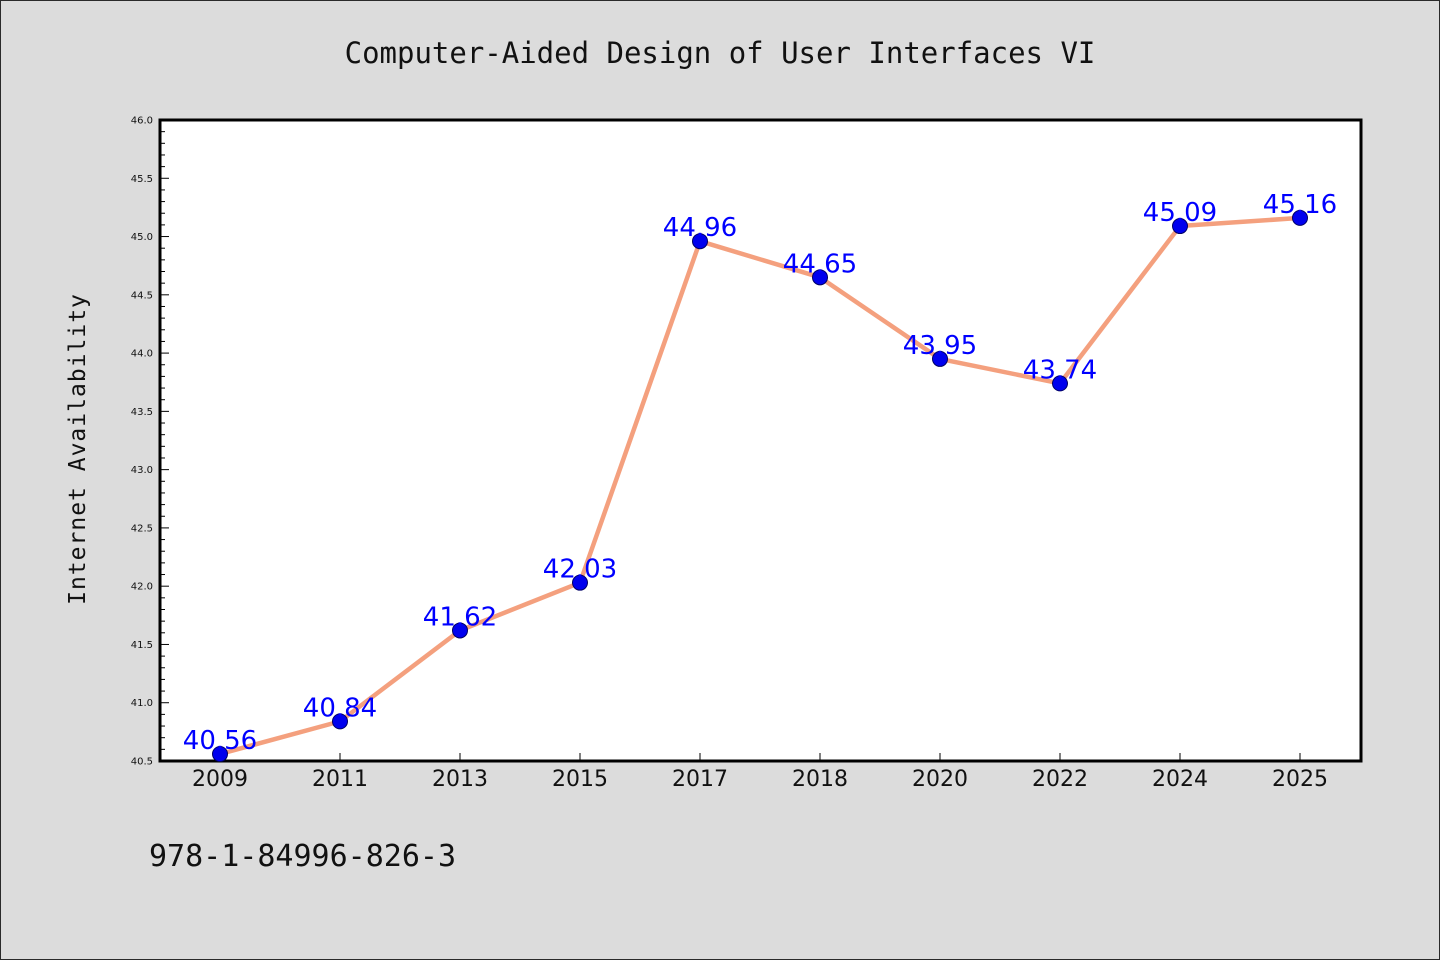  I want to click on data-label: 42.03, so click(580, 570).